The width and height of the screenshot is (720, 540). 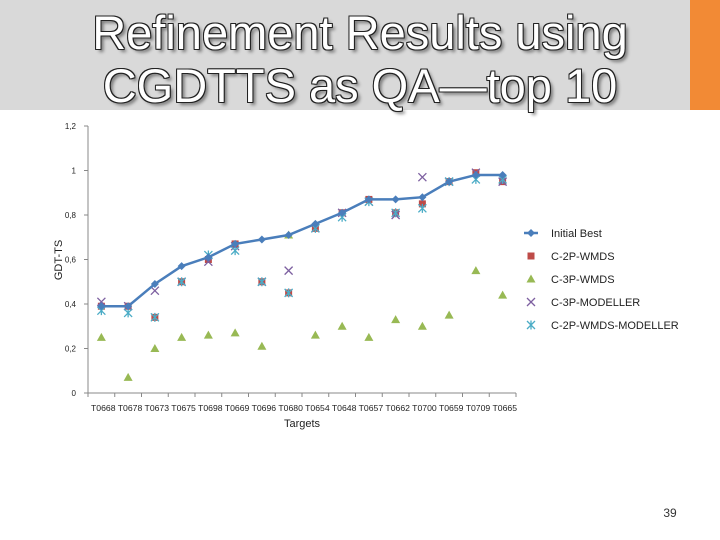 I want to click on x-axis-label: Targets, so click(x=302, y=424).